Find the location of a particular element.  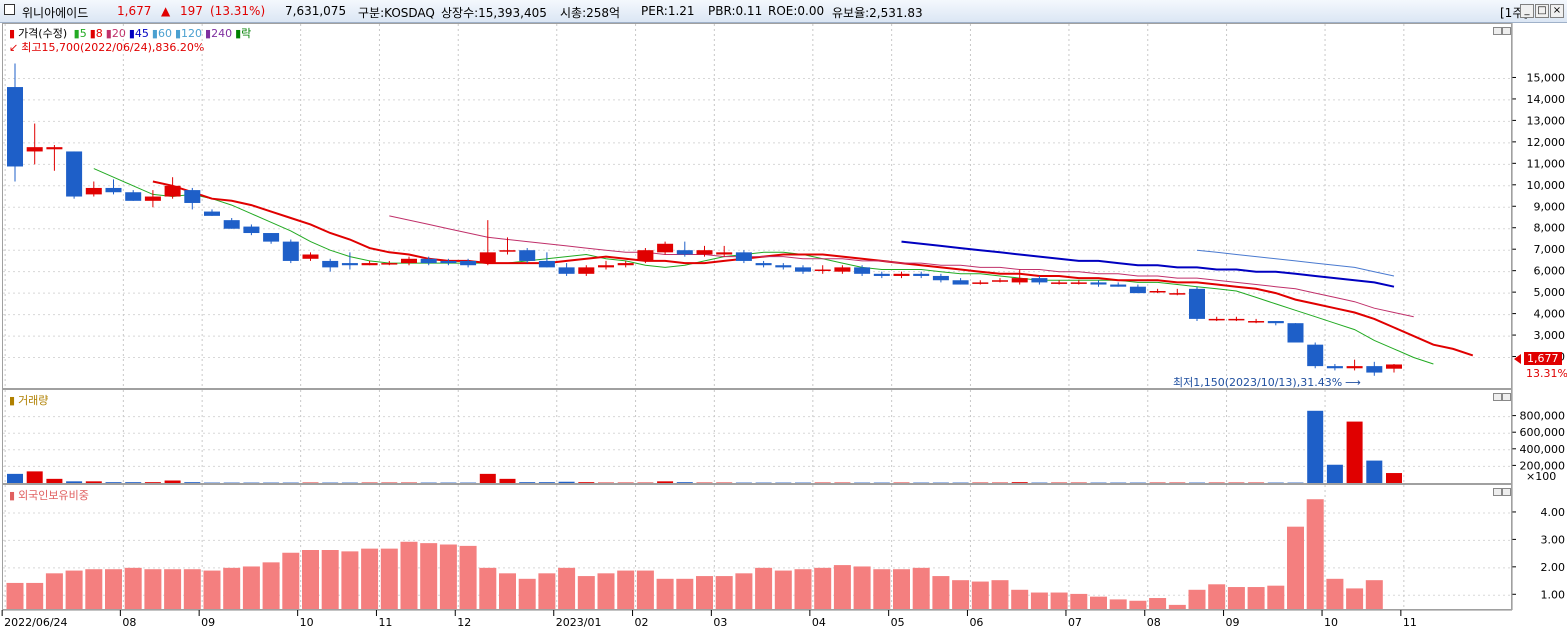

ma-legend-item: ▮8 is located at coordinates (96, 33).